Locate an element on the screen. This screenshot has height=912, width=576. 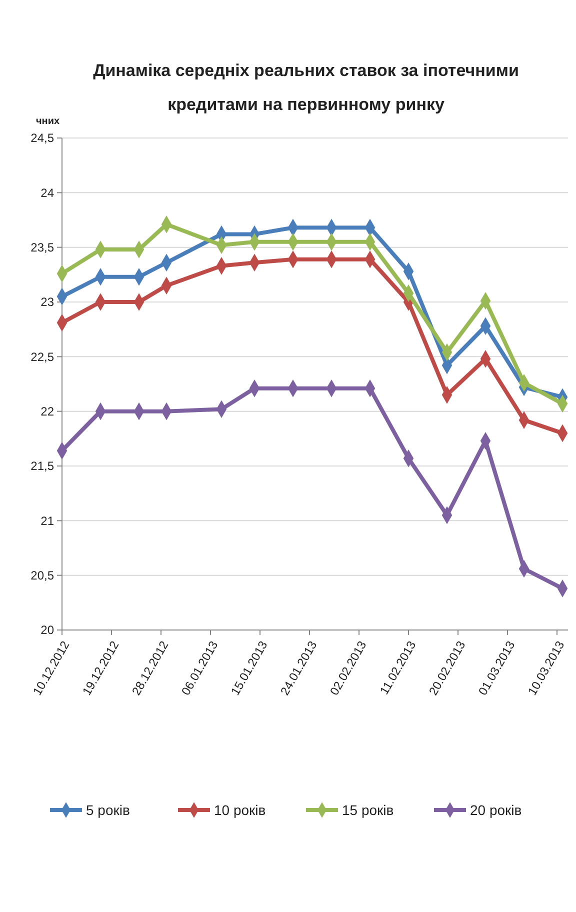
y-tick-label: 22,5 is located at coordinates (42, 357).